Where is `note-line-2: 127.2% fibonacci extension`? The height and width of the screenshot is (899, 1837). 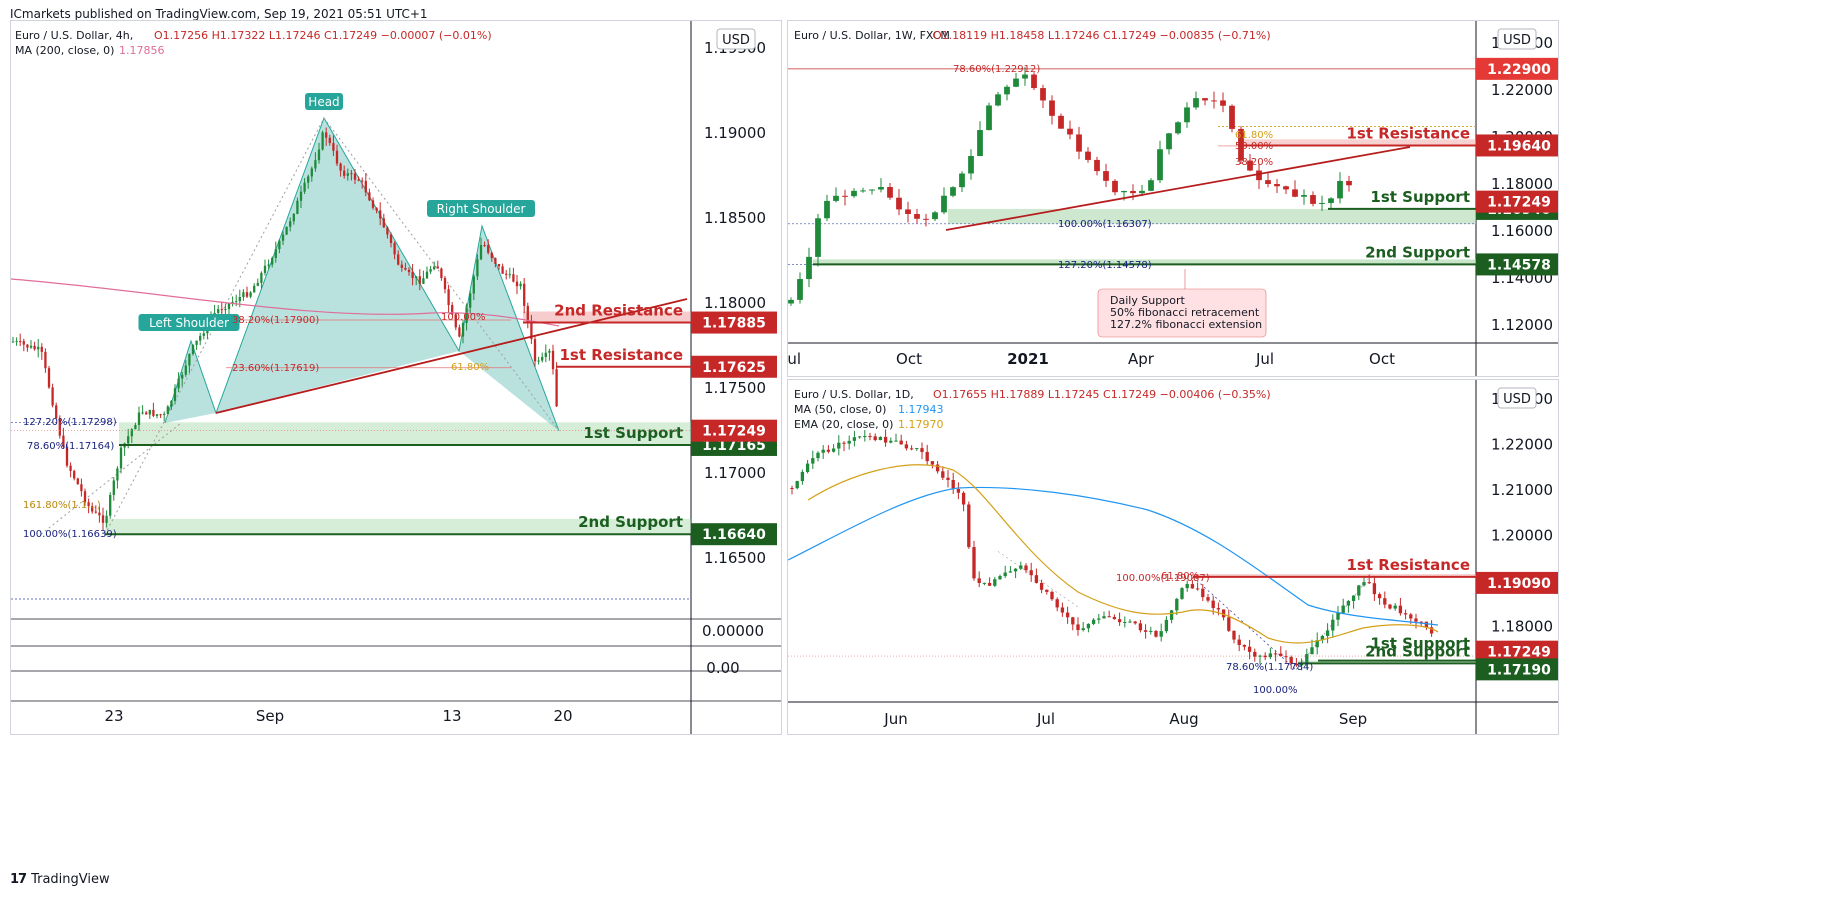 note-line-2: 127.2% fibonacci extension is located at coordinates (1186, 324).